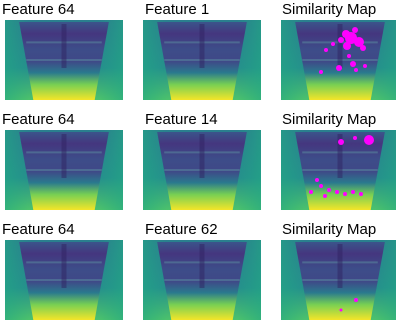 The image size is (396, 324). Describe the element at coordinates (181, 229) in the screenshot. I see `panel-title: Feature 62` at that location.